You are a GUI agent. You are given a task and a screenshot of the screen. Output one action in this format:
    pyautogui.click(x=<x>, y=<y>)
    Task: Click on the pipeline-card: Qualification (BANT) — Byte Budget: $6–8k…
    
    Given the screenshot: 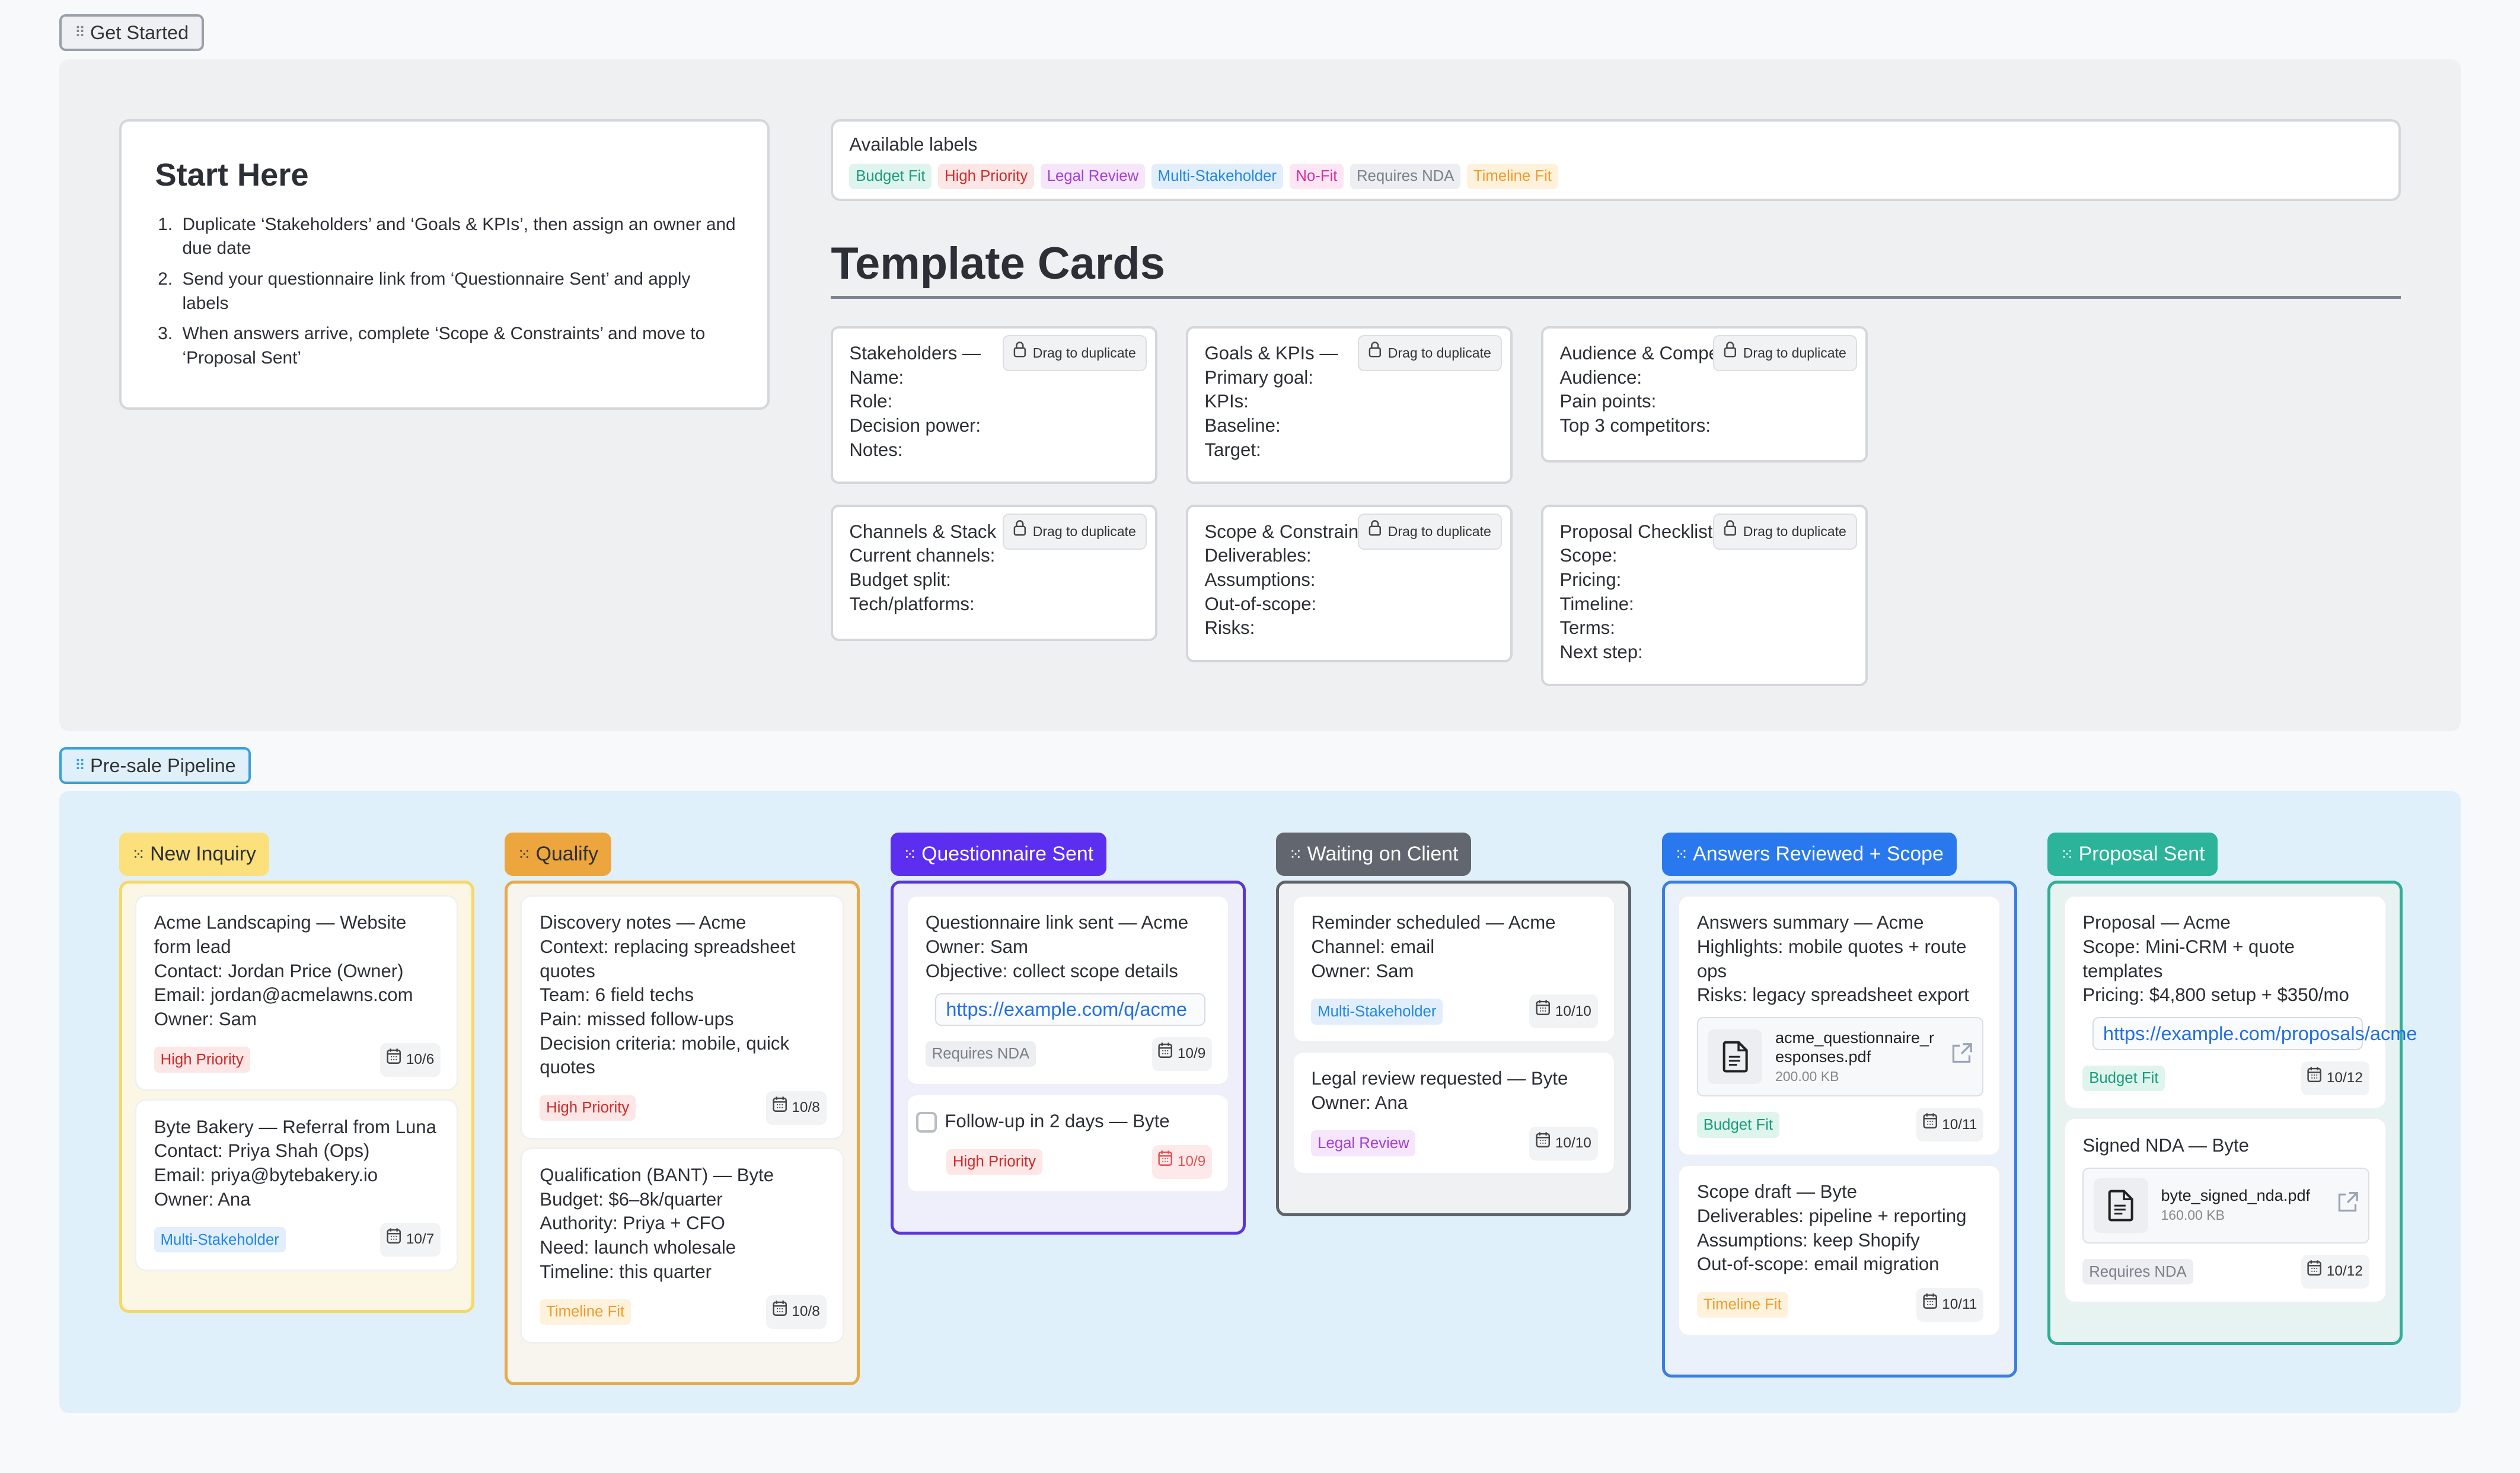 What is the action you would take?
    pyautogui.click(x=682, y=1245)
    